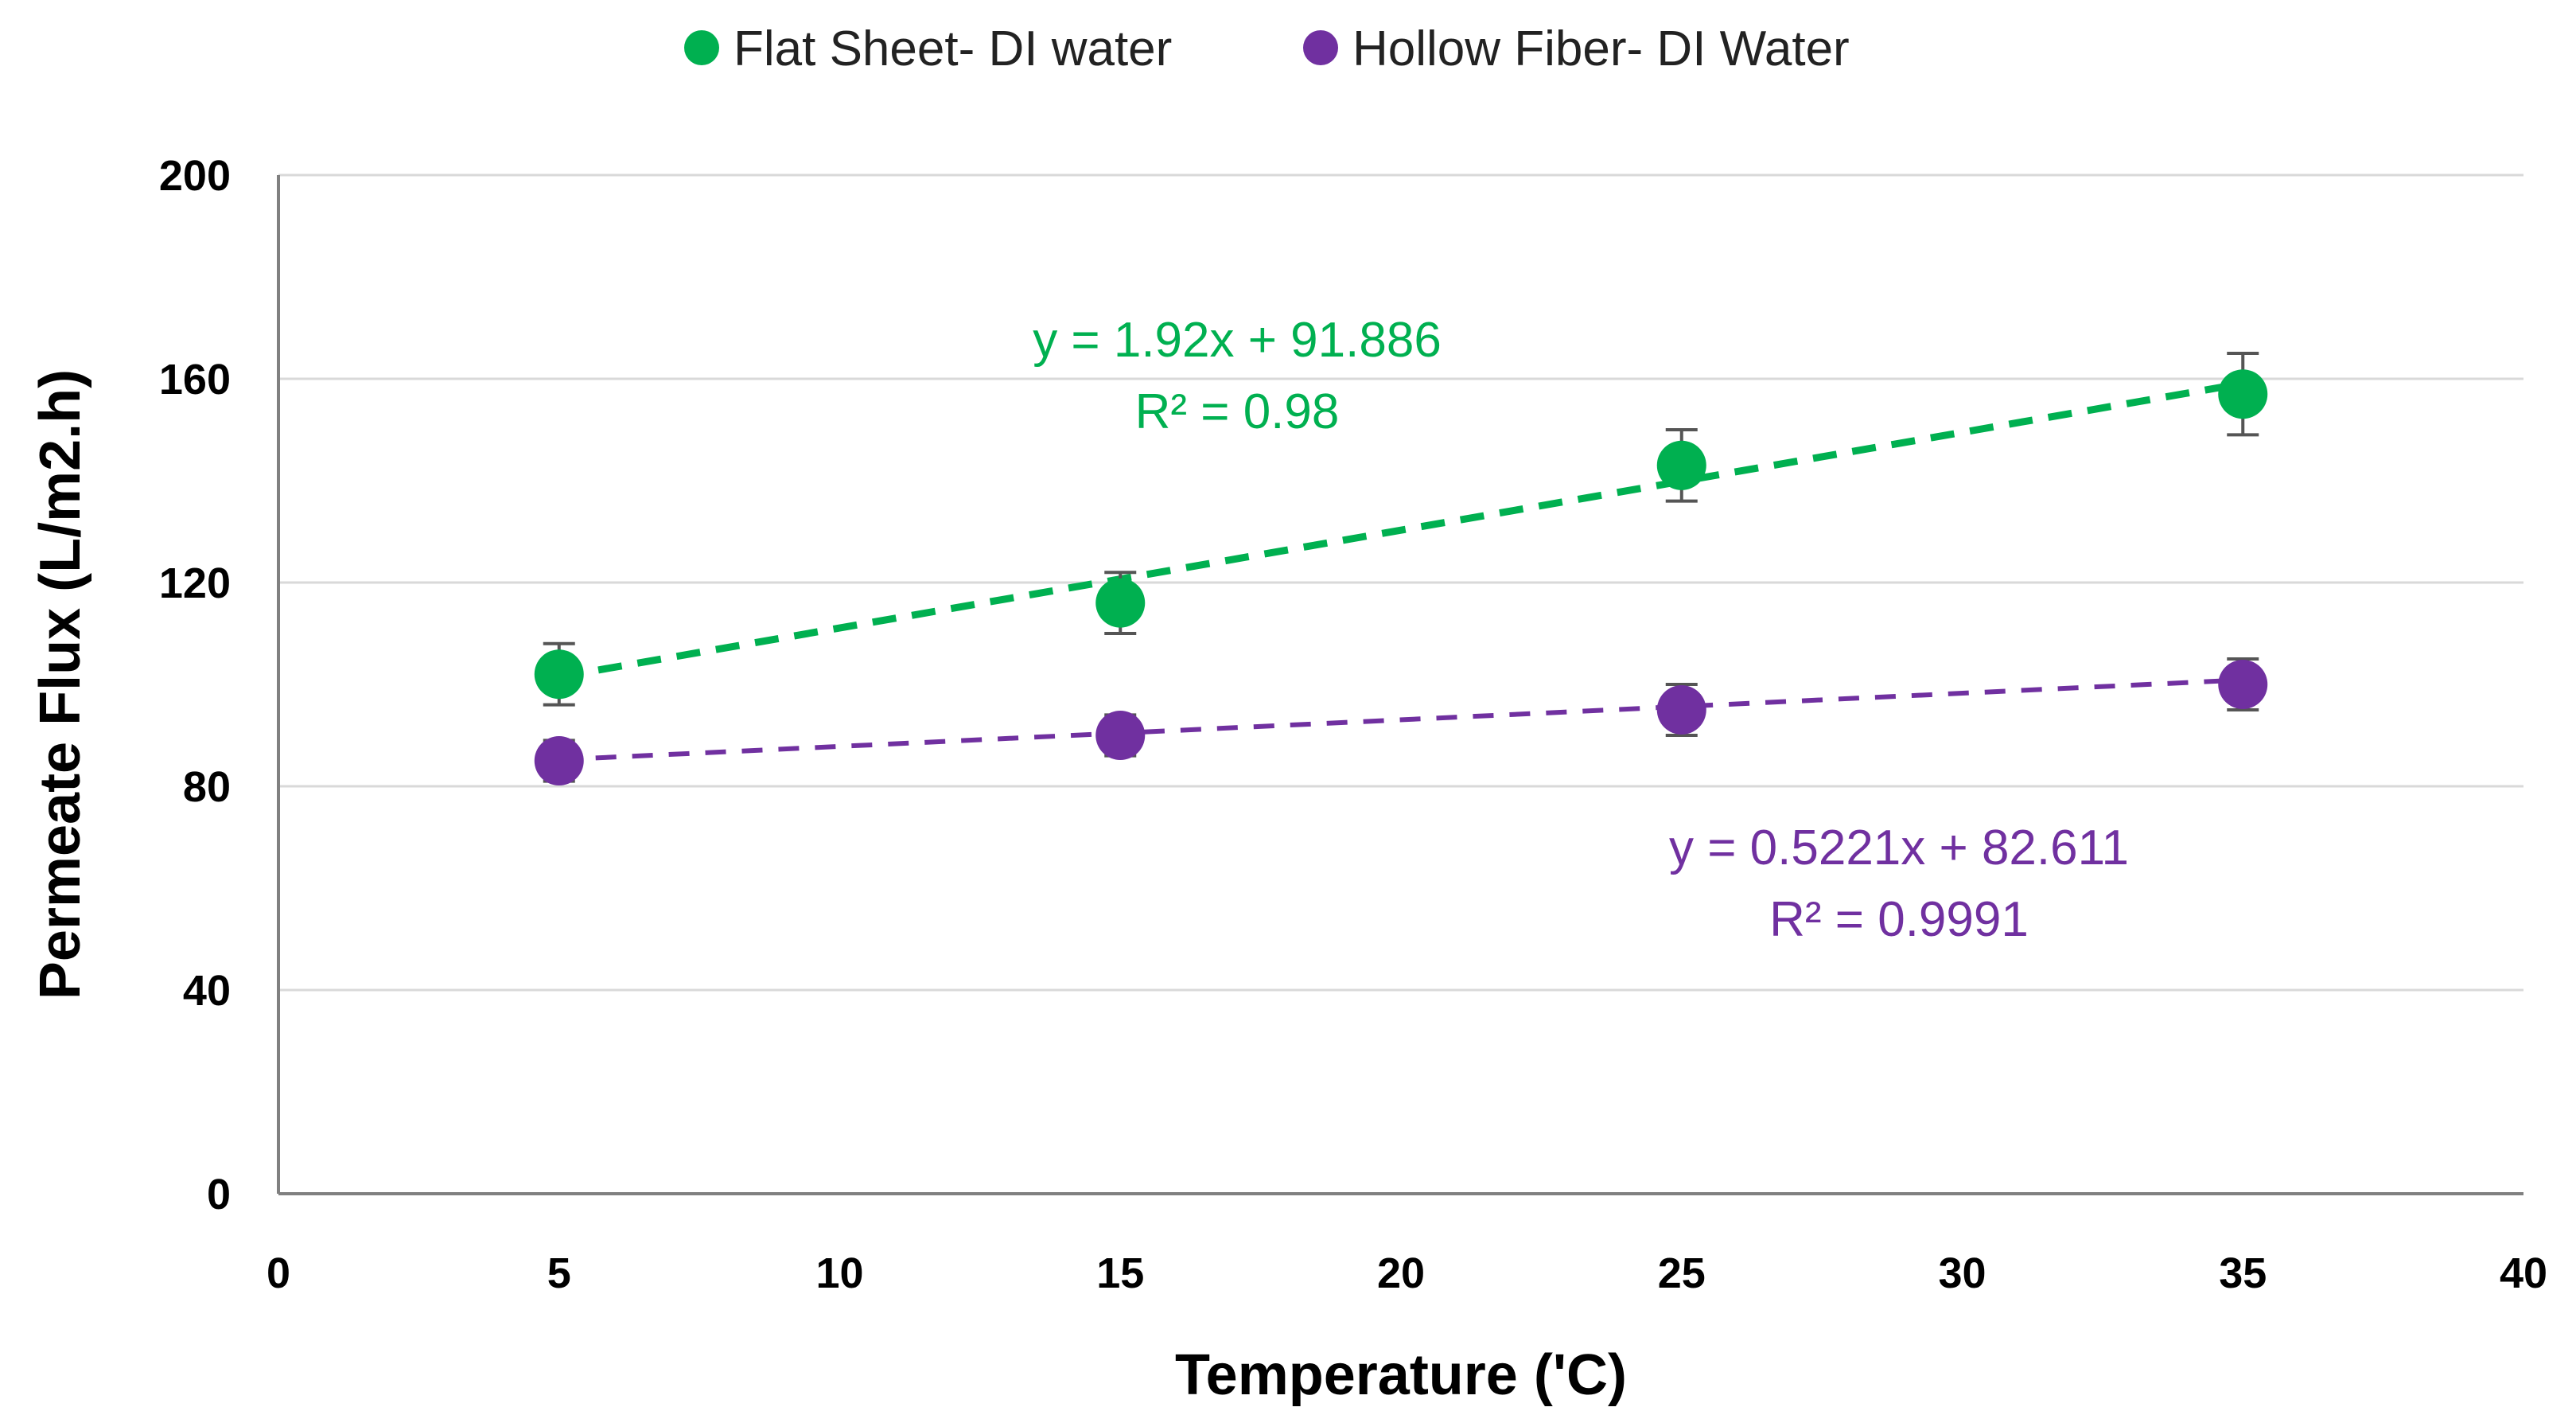  Describe the element at coordinates (1401, 1273) in the screenshot. I see `x-tick-label: 20` at that location.